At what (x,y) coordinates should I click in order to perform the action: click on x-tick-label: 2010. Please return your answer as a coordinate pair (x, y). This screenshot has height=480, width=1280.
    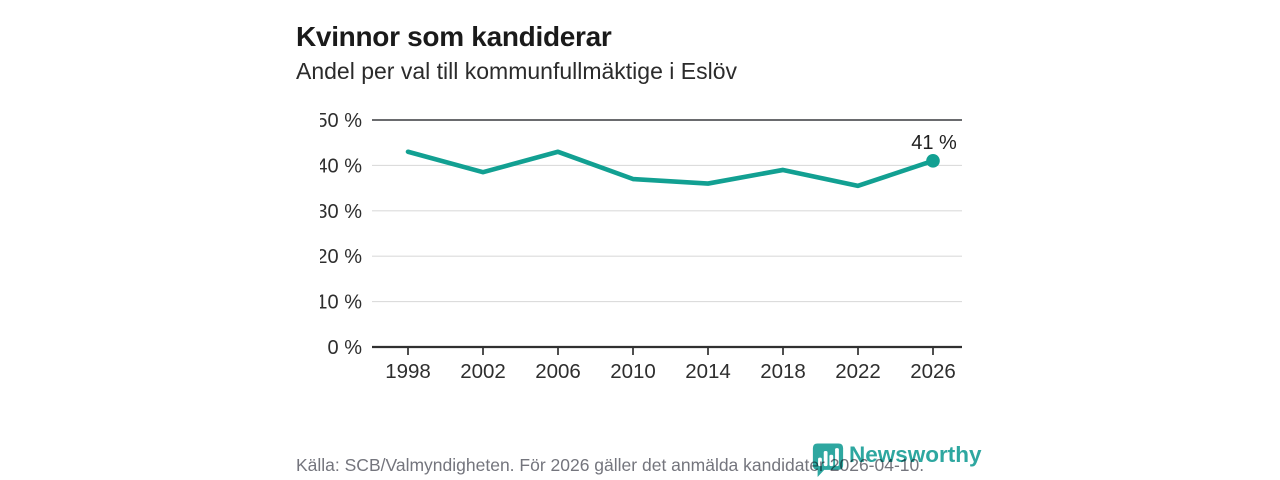
    Looking at the image, I should click on (633, 371).